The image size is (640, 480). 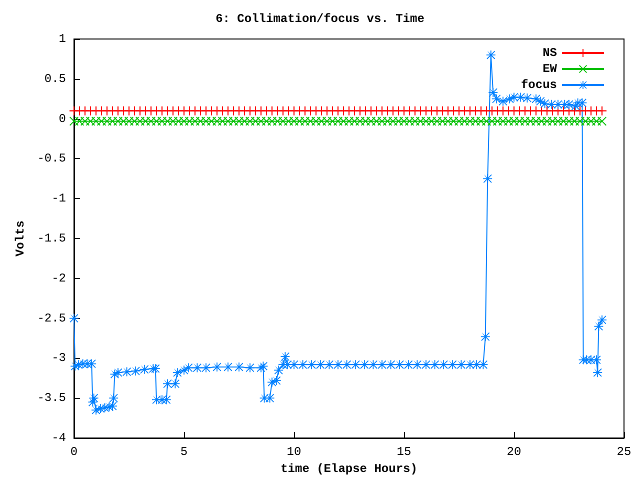 I want to click on legend-label: NS, so click(x=549, y=53).